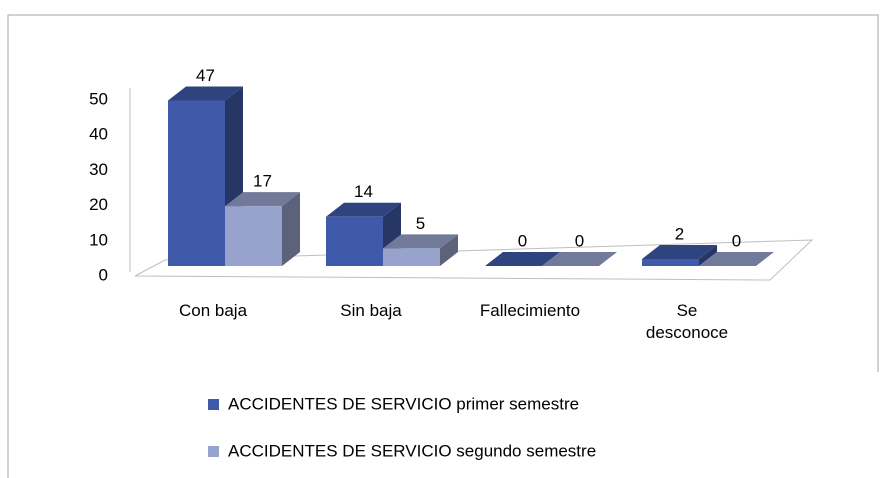  Describe the element at coordinates (474, 260) in the screenshot. I see `floor` at that location.